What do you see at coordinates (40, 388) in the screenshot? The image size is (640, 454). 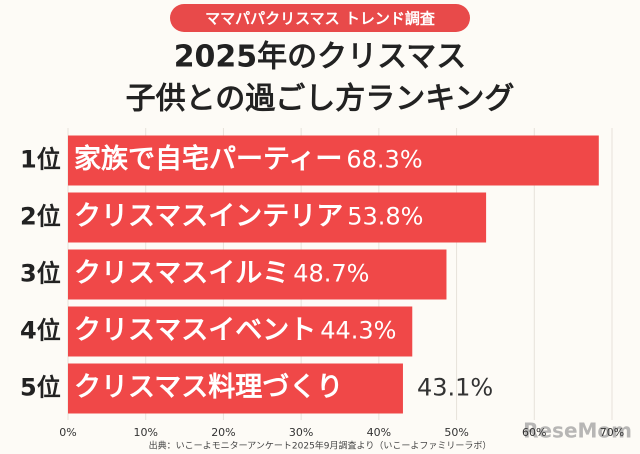 I see `rank-label: 5位` at bounding box center [40, 388].